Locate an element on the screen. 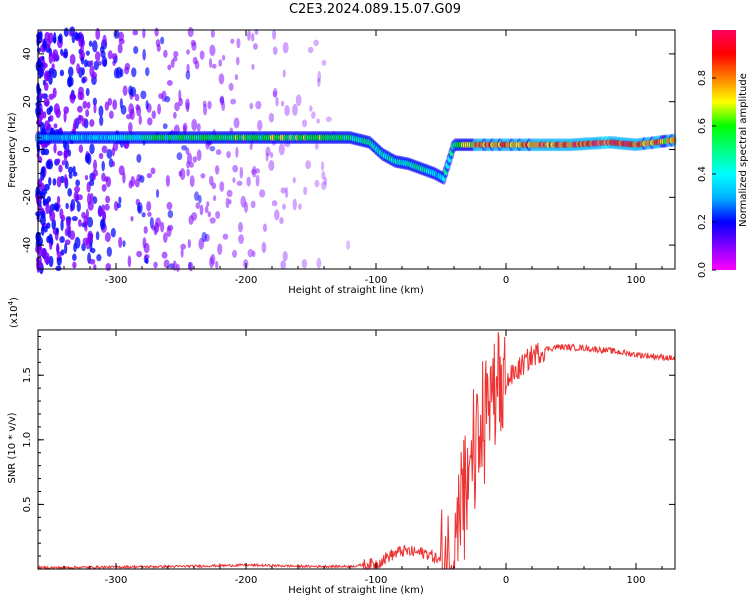 This screenshot has height=604, width=750. spectrogram-xlabel: Height of straight line (km) is located at coordinates (356, 290).